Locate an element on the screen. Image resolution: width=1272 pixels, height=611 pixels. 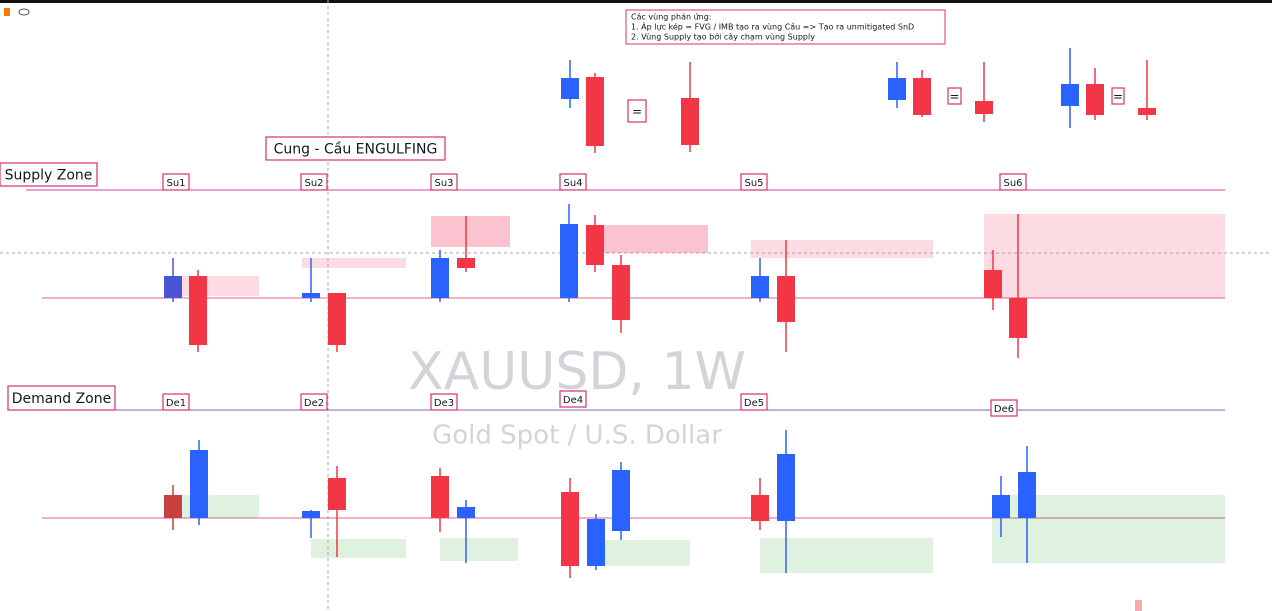
supply-marker: Su6 is located at coordinates (1012, 183).